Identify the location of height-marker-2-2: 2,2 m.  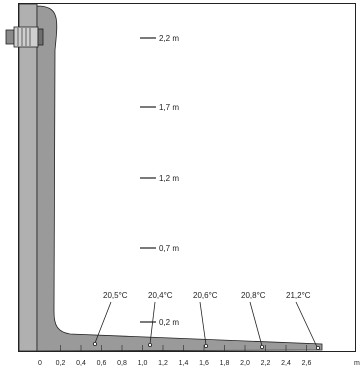
(159, 38).